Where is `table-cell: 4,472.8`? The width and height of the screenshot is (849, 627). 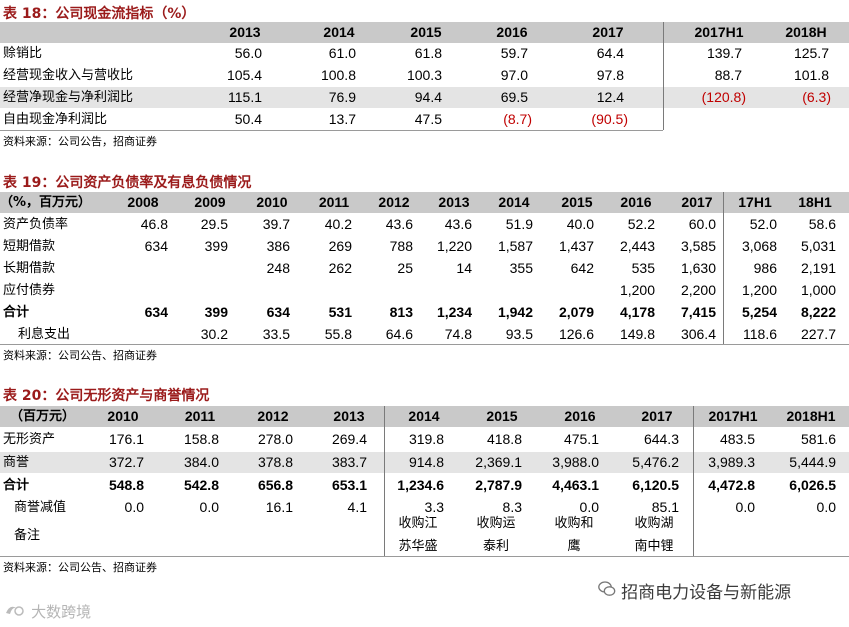
table-cell: 4,472.8 is located at coordinates (731, 485).